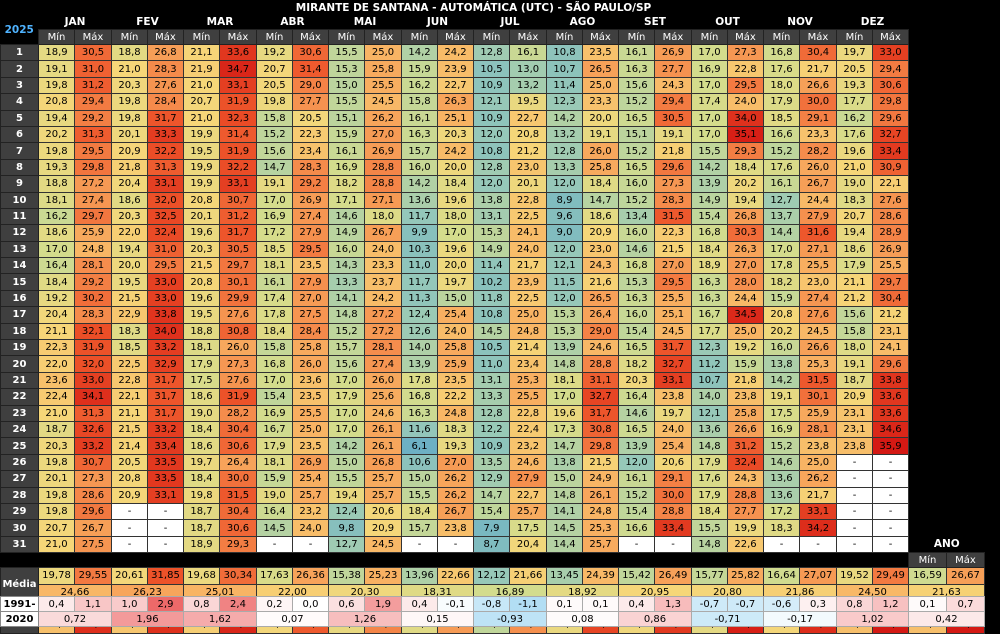  Describe the element at coordinates (455, 151) in the screenshot. I see `daily-max-cell: 24,2` at that location.